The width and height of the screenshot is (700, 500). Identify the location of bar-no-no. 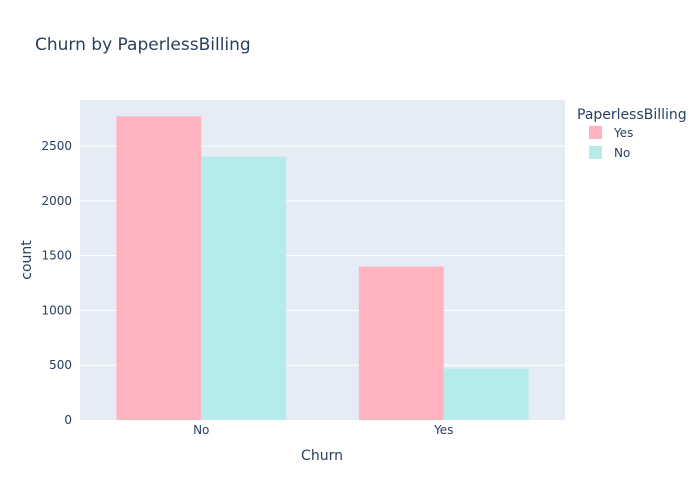
(244, 288).